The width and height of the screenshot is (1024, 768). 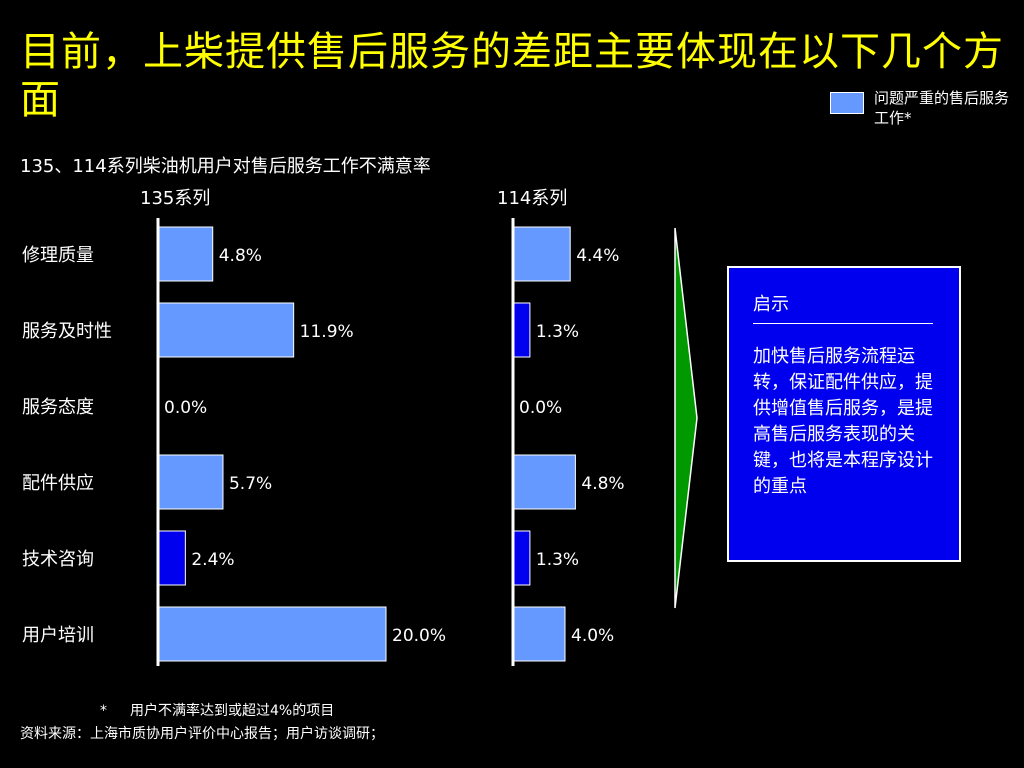 I want to click on chevron-arrow-icon, so click(x=686, y=418).